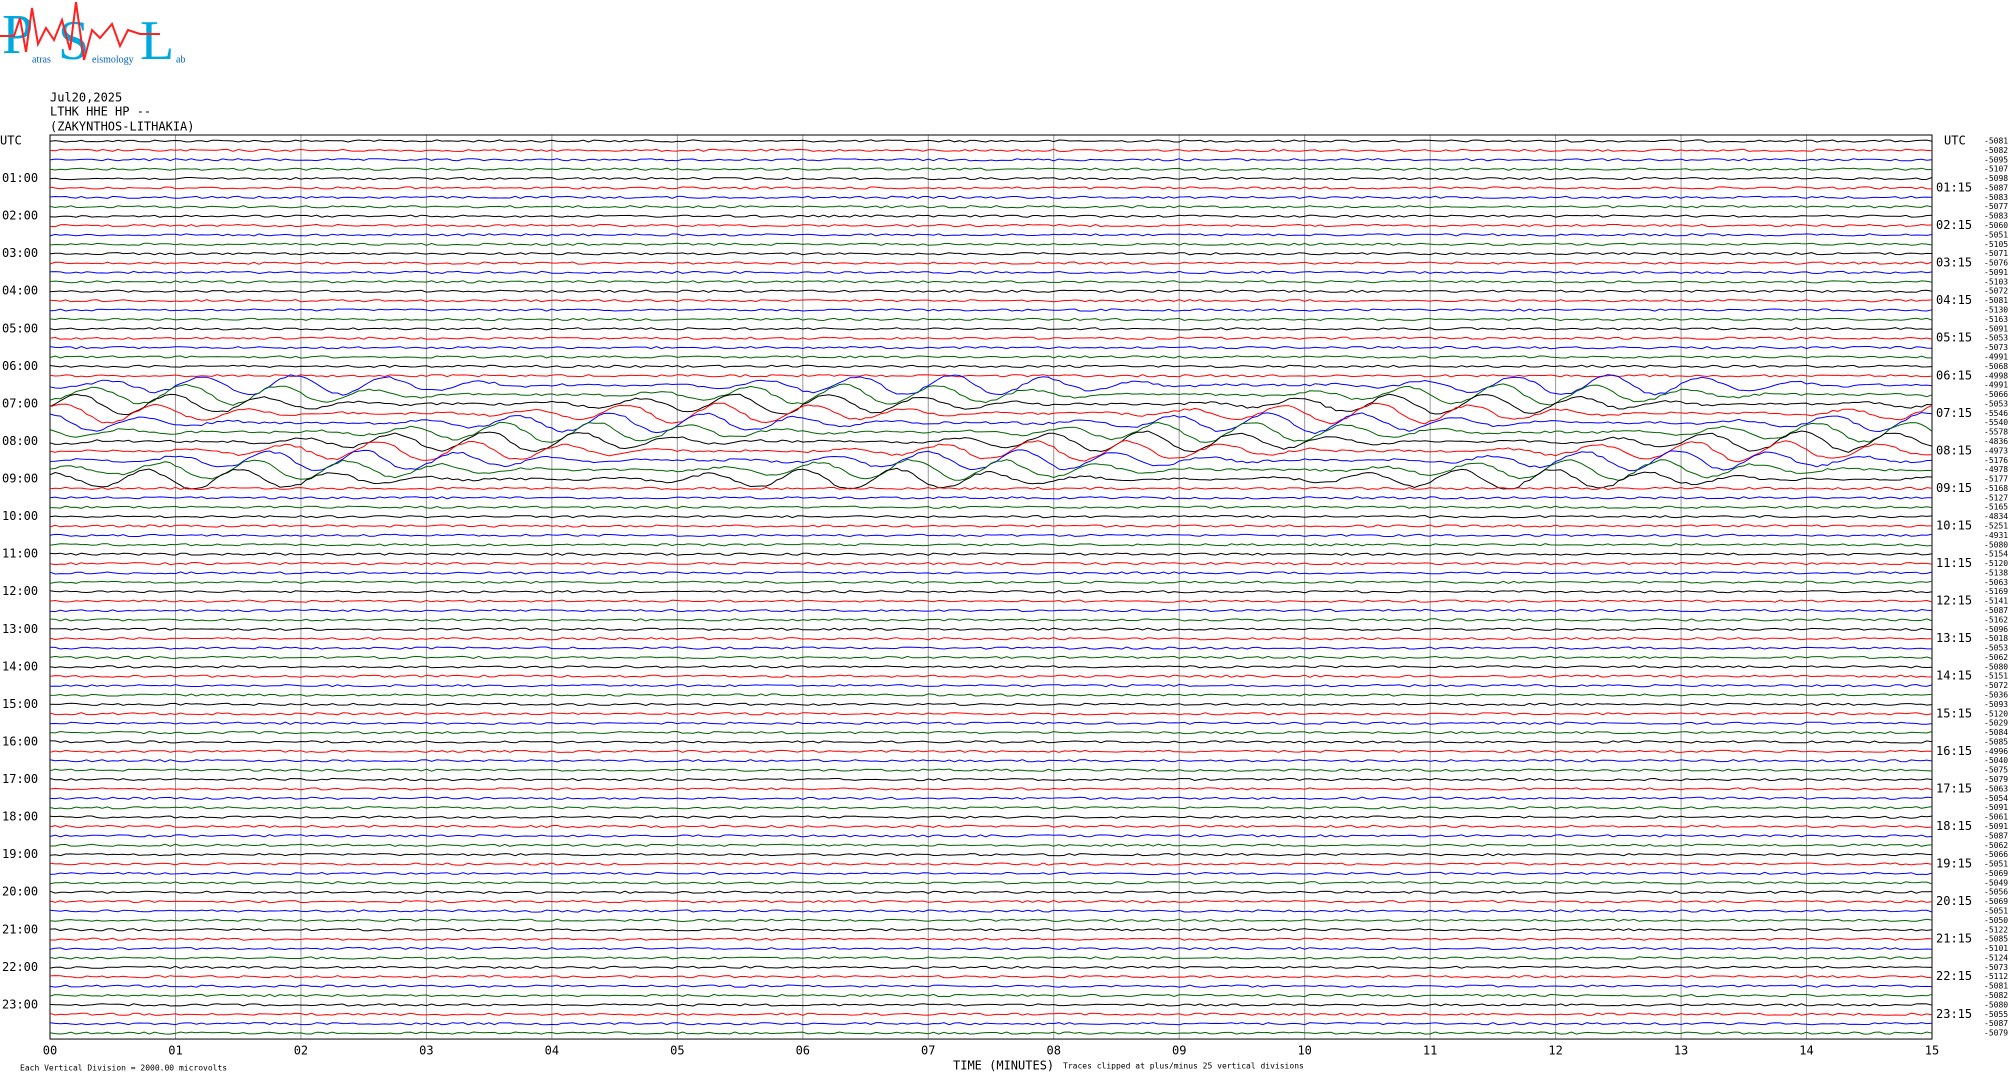 Image resolution: width=2010 pixels, height=1084 pixels. Describe the element at coordinates (20, 291) in the screenshot. I see `hour-label: 04:00` at that location.